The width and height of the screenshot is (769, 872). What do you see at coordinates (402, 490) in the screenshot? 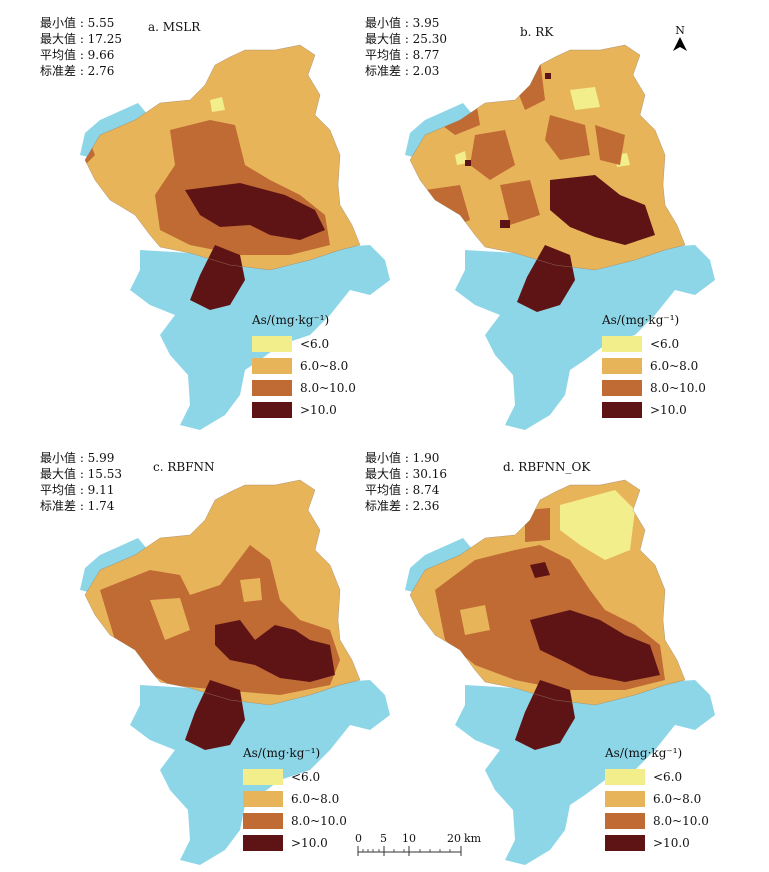
I see `stat-mean: 平均值 : 8.74` at bounding box center [402, 490].